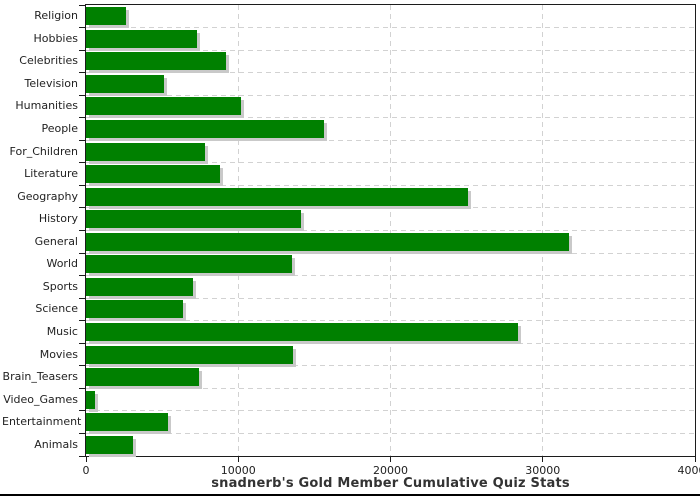  Describe the element at coordinates (135, 309) in the screenshot. I see `bar-science` at that location.